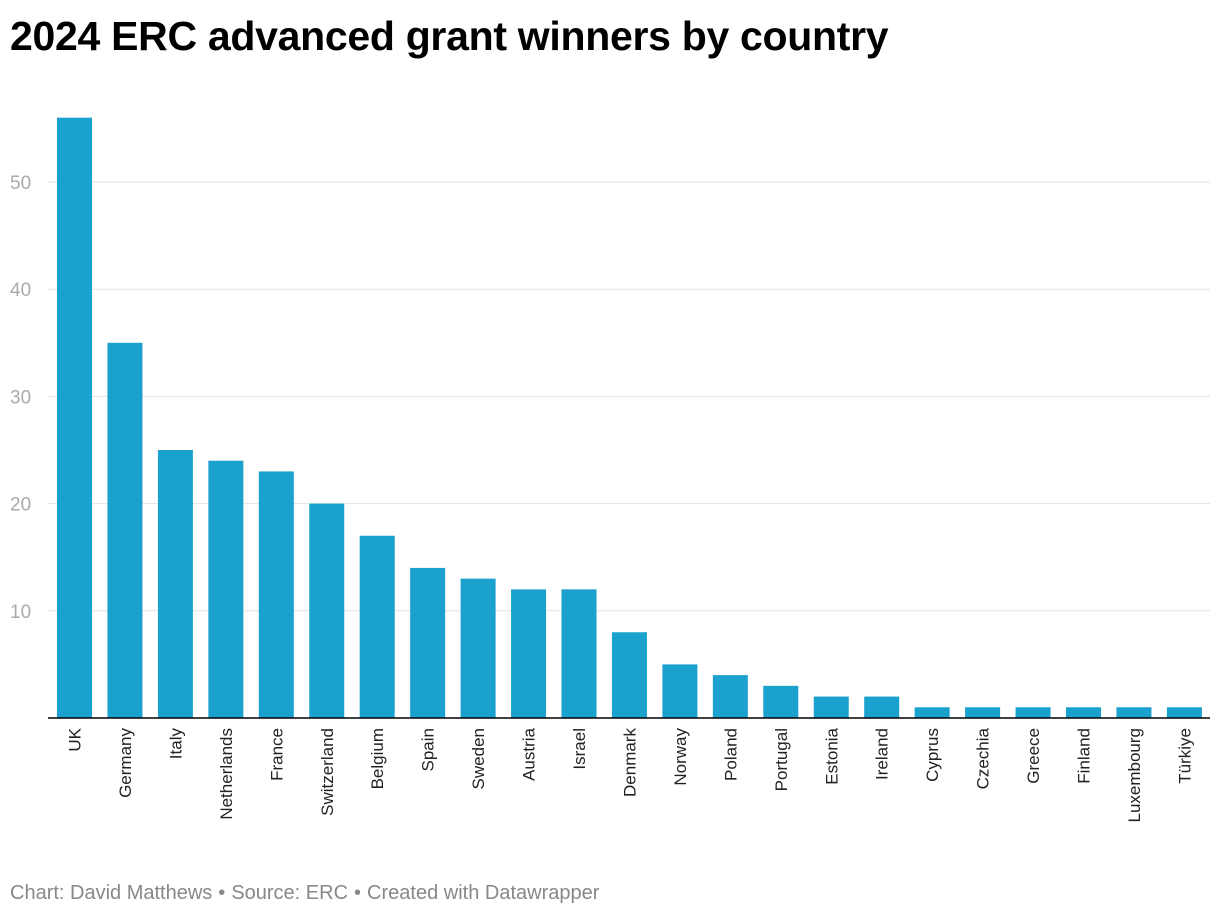  What do you see at coordinates (781, 759) in the screenshot?
I see `x-tick-label: Portugal` at bounding box center [781, 759].